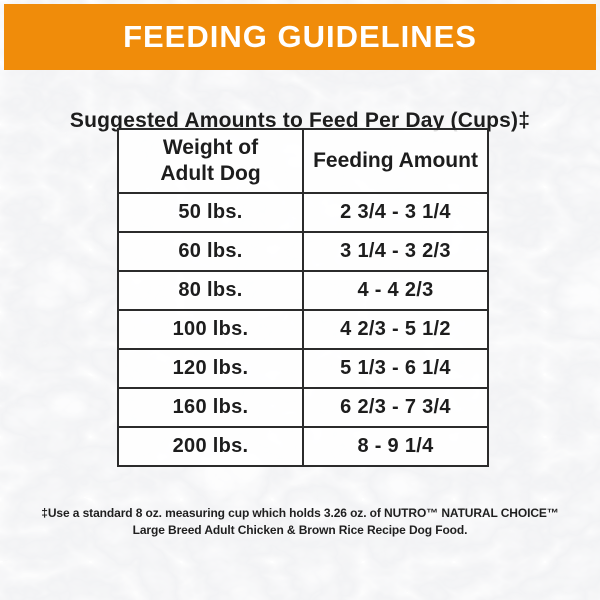 The height and width of the screenshot is (600, 600). I want to click on table-row: 80 lbs. 4 - 4 2/3, so click(303, 290).